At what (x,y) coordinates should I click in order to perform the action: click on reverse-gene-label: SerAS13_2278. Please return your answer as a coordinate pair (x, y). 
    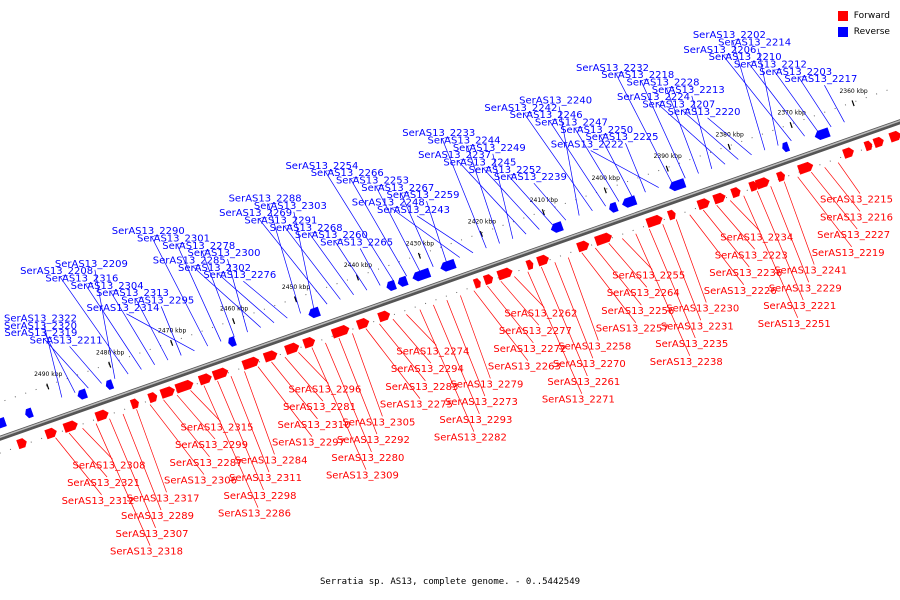
    Looking at the image, I should click on (198, 246).